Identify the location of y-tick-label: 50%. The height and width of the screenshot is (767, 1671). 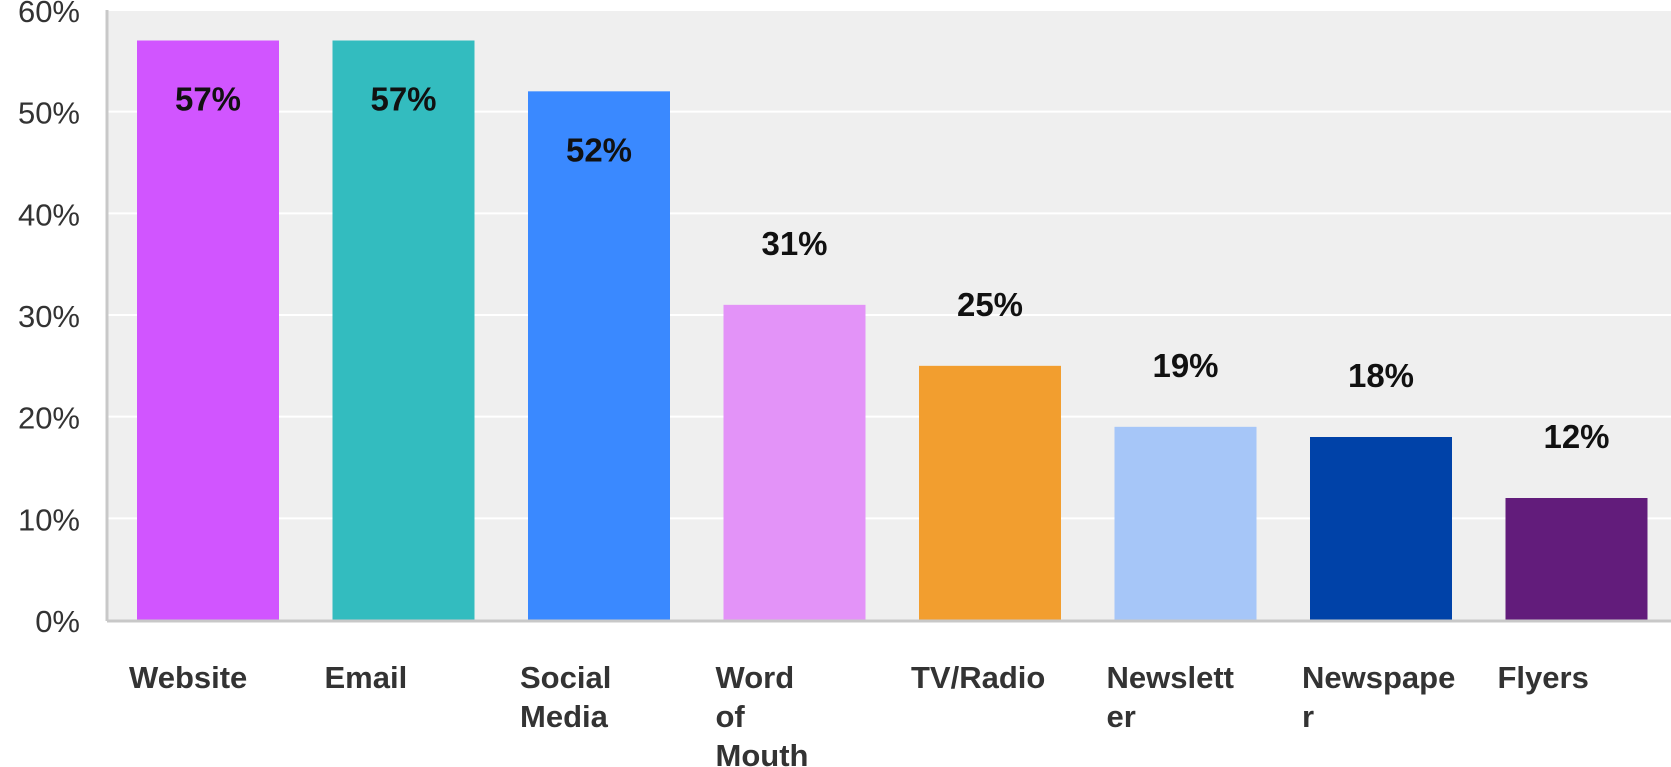
(49, 113).